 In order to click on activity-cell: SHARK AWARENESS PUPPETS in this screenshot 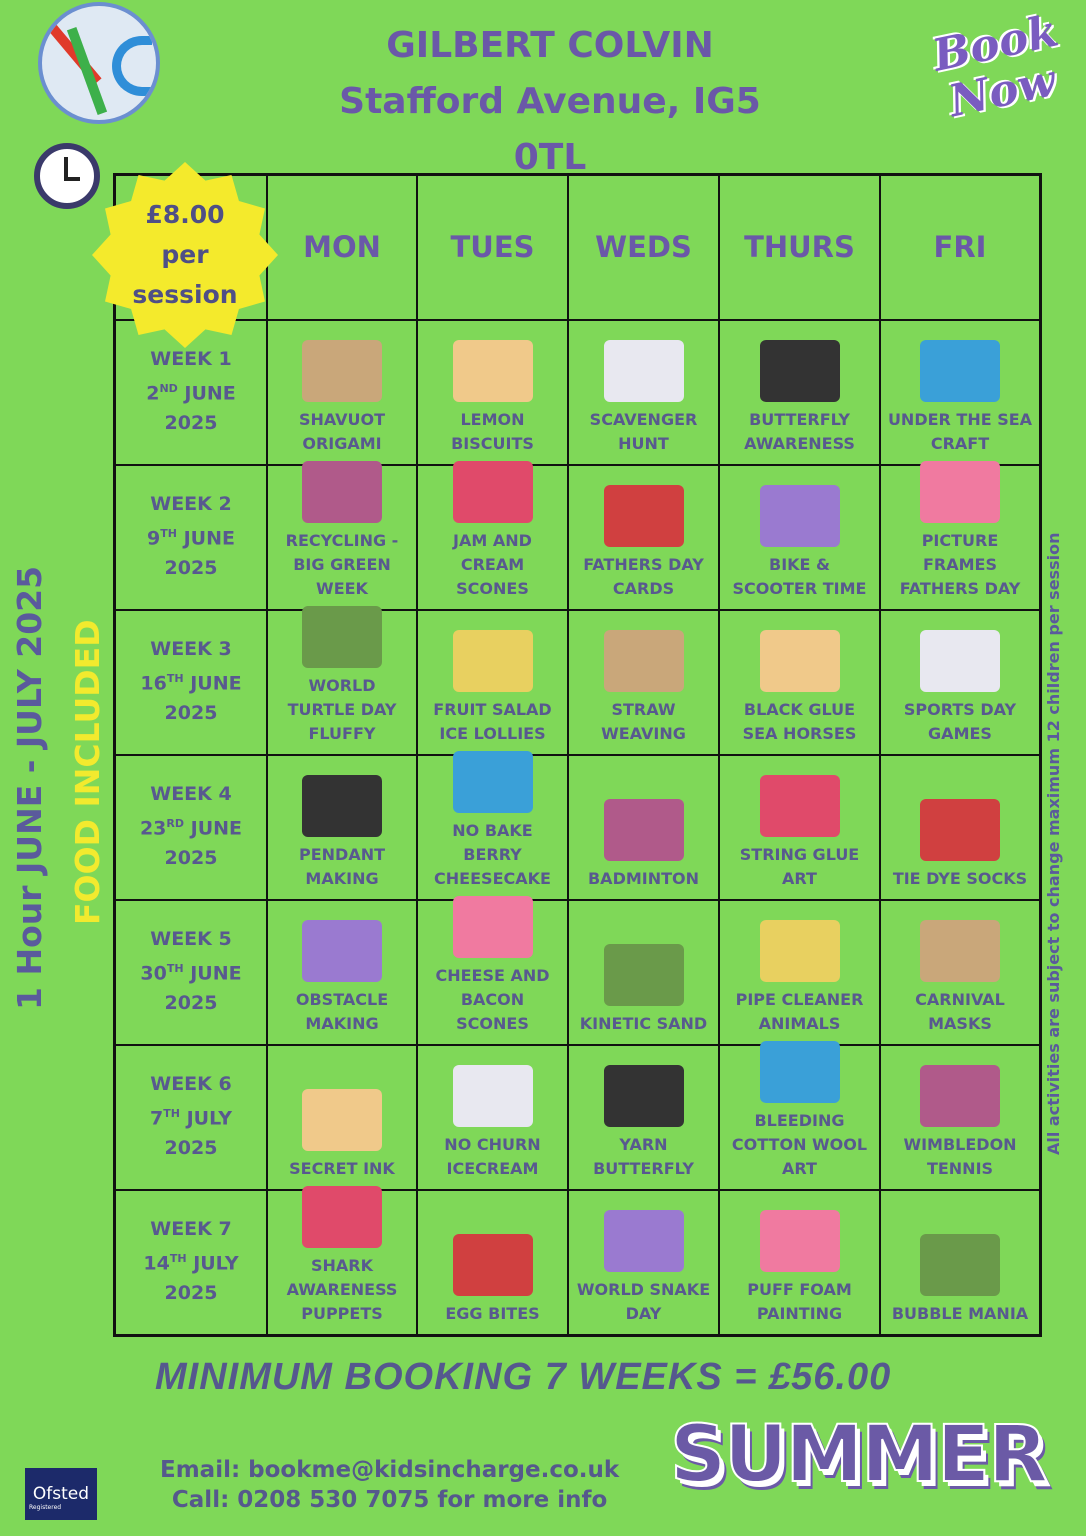, I will do `click(342, 1260)`.